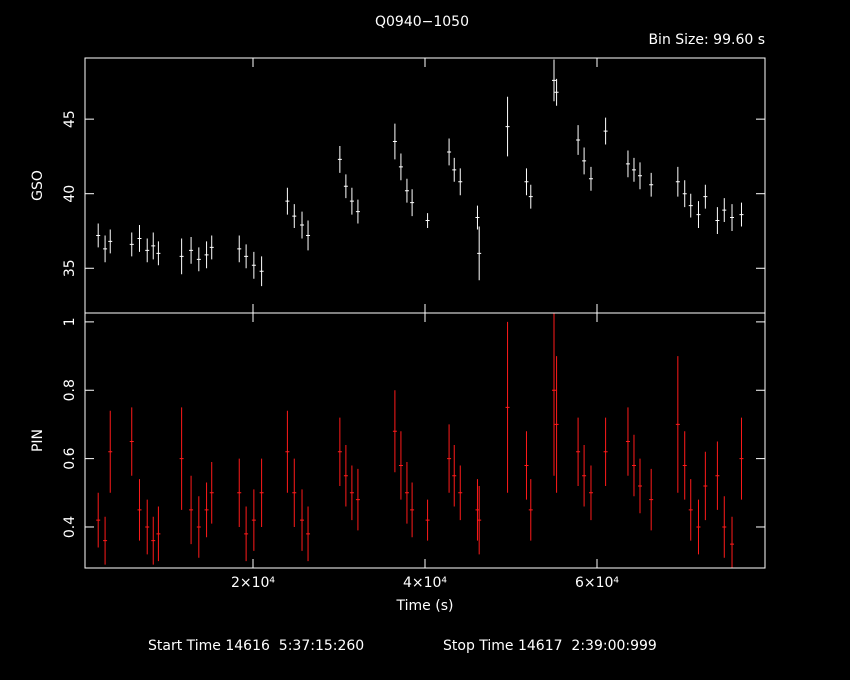 This screenshot has height=680, width=850. Describe the element at coordinates (70, 321) in the screenshot. I see `y-tick-label: 1` at that location.